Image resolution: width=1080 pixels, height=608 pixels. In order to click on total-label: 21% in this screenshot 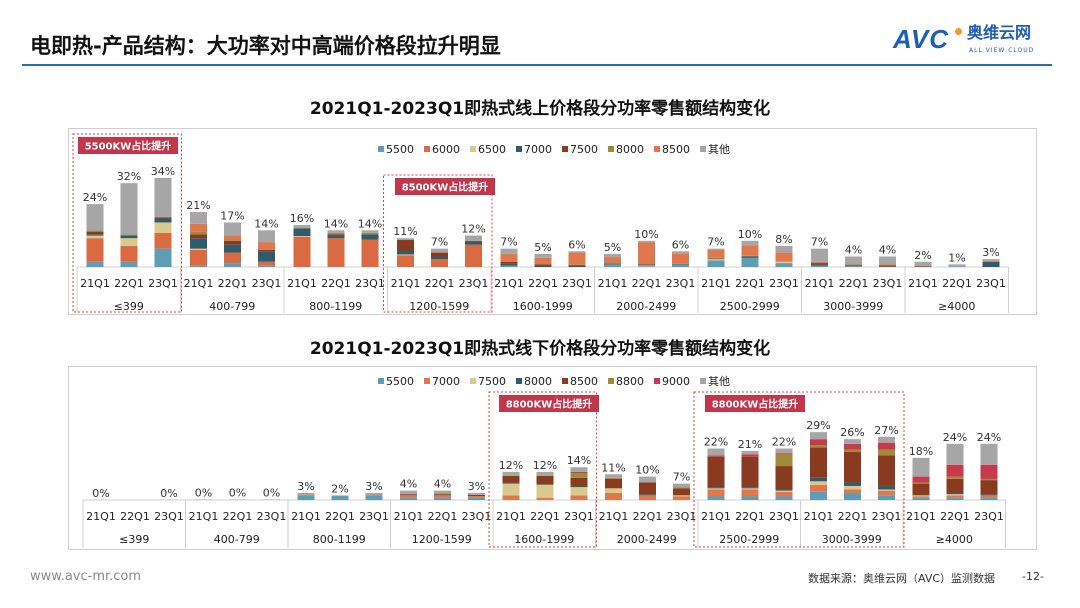, I will do `click(750, 444)`.